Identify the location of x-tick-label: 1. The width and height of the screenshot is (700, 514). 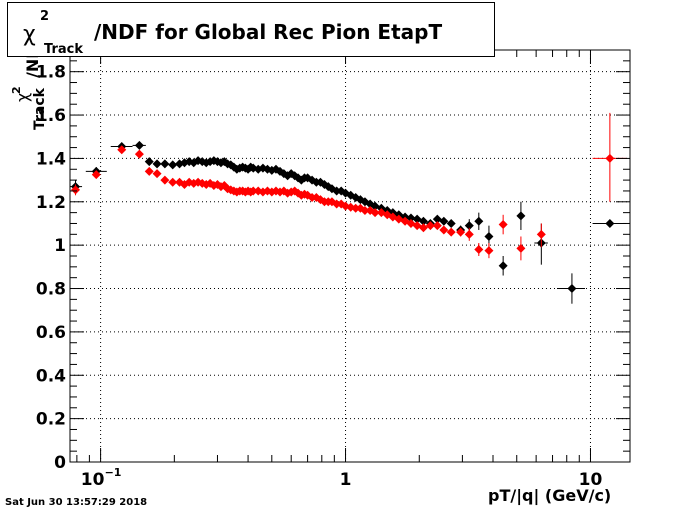
(346, 480).